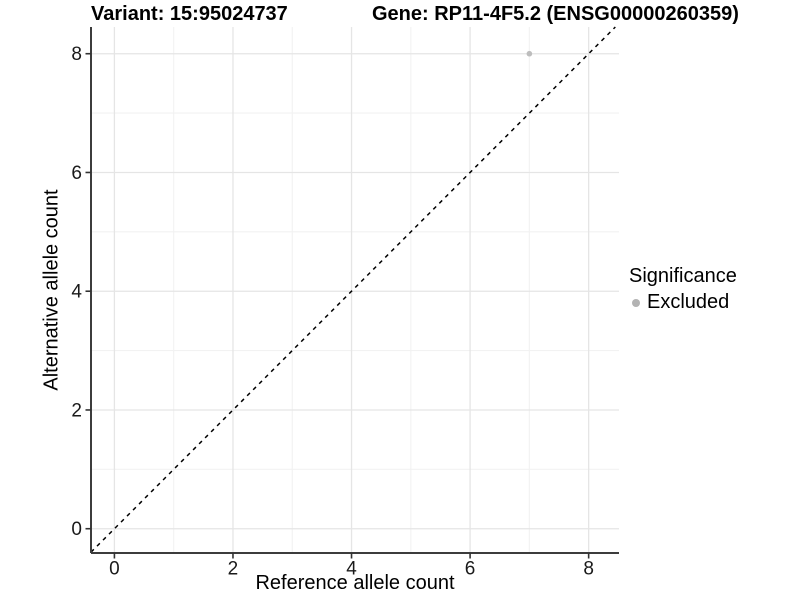  I want to click on legend-item-label: Excluded, so click(688, 302).